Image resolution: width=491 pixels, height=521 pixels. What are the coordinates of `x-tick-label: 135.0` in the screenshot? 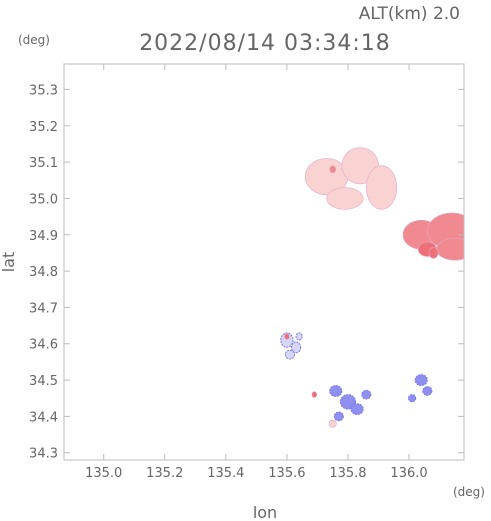 It's located at (103, 473).